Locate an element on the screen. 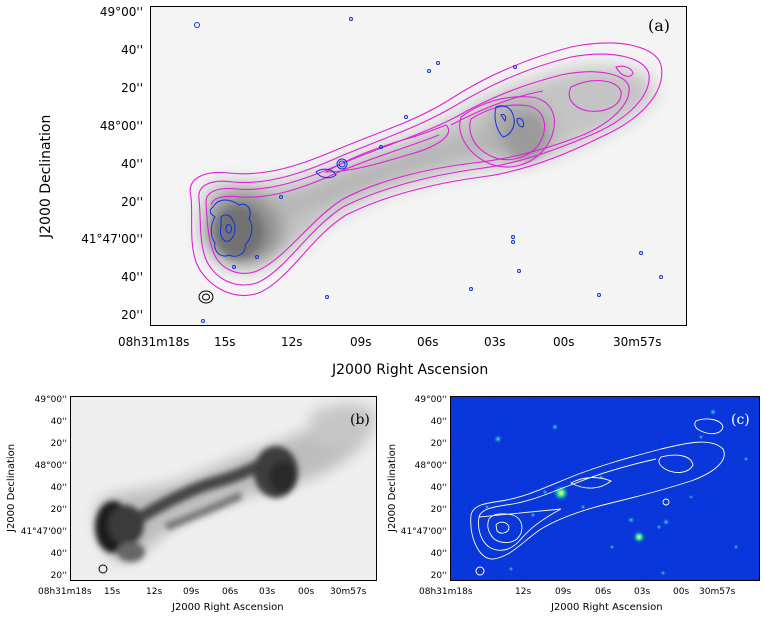  panel-c-ra-tick: 06s is located at coordinates (603, 592).